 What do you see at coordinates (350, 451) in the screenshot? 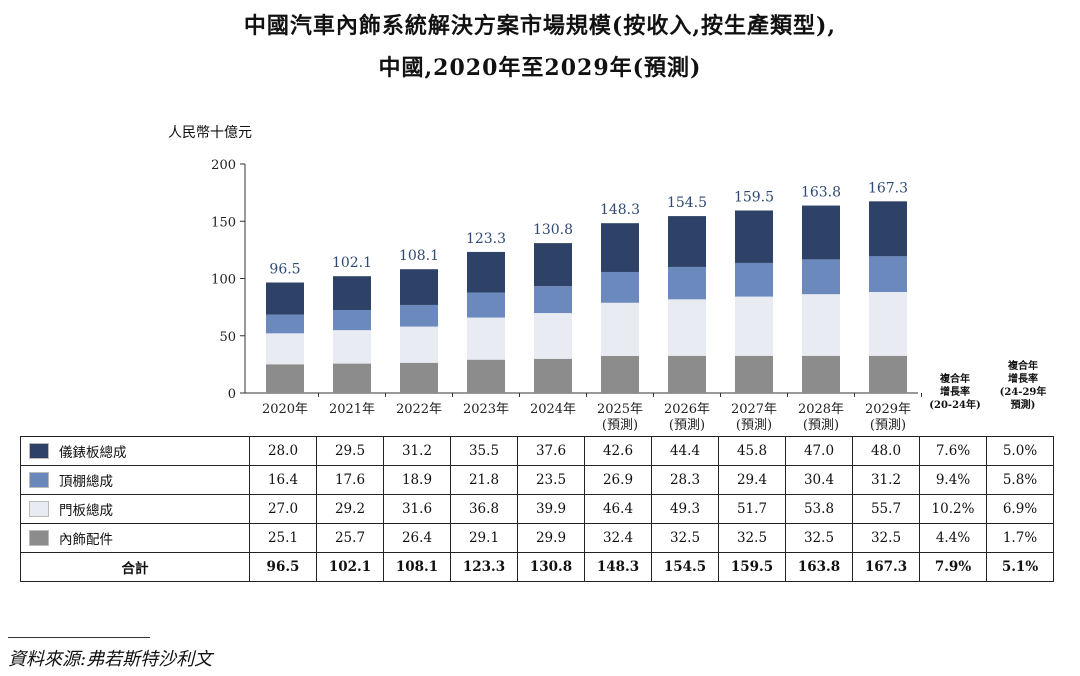
I see `table-cell: 29.5` at bounding box center [350, 451].